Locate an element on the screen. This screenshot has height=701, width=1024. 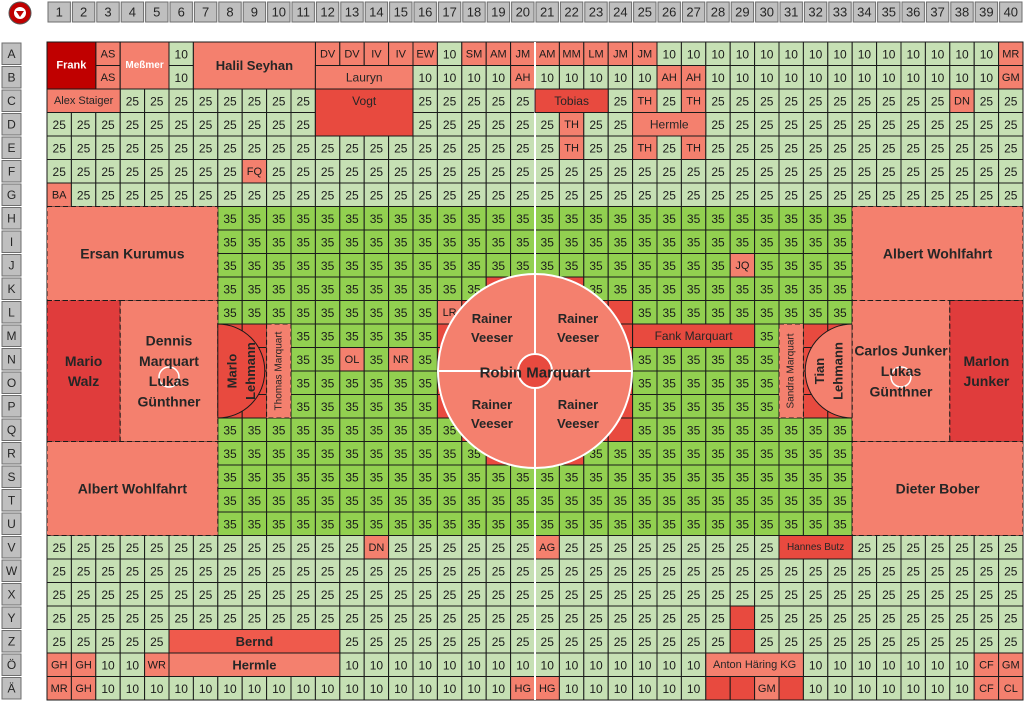
cell-initials: DN is located at coordinates (962, 101).